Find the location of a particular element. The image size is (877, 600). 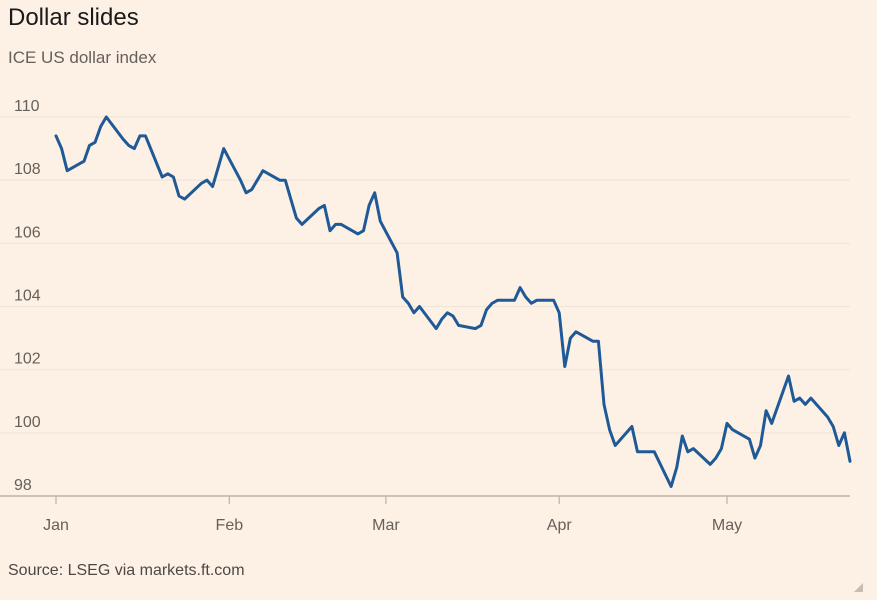

y-tick-label: 104 is located at coordinates (27, 296).